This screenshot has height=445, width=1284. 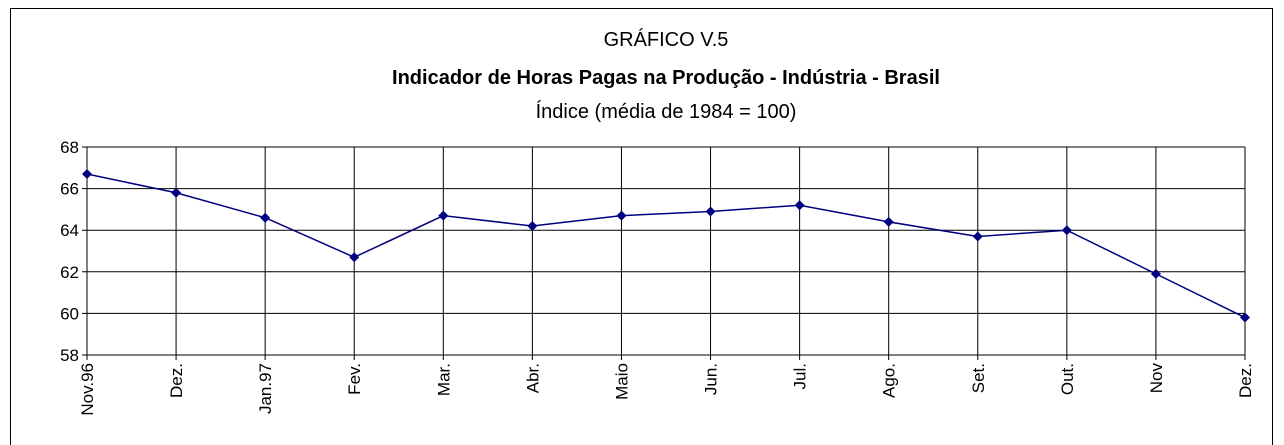 I want to click on x-tick-label: Ago., so click(x=889, y=380).